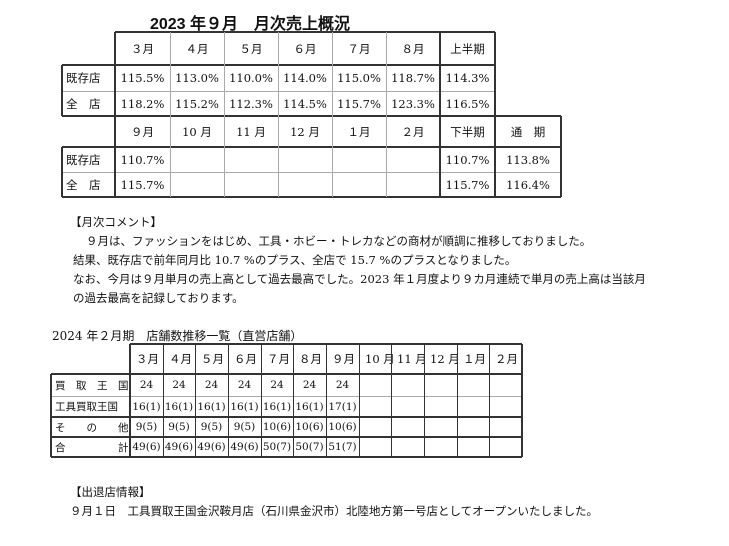 This screenshot has height=546, width=729. Describe the element at coordinates (342, 447) in the screenshot. I see `table-cell: 51(7)` at that location.